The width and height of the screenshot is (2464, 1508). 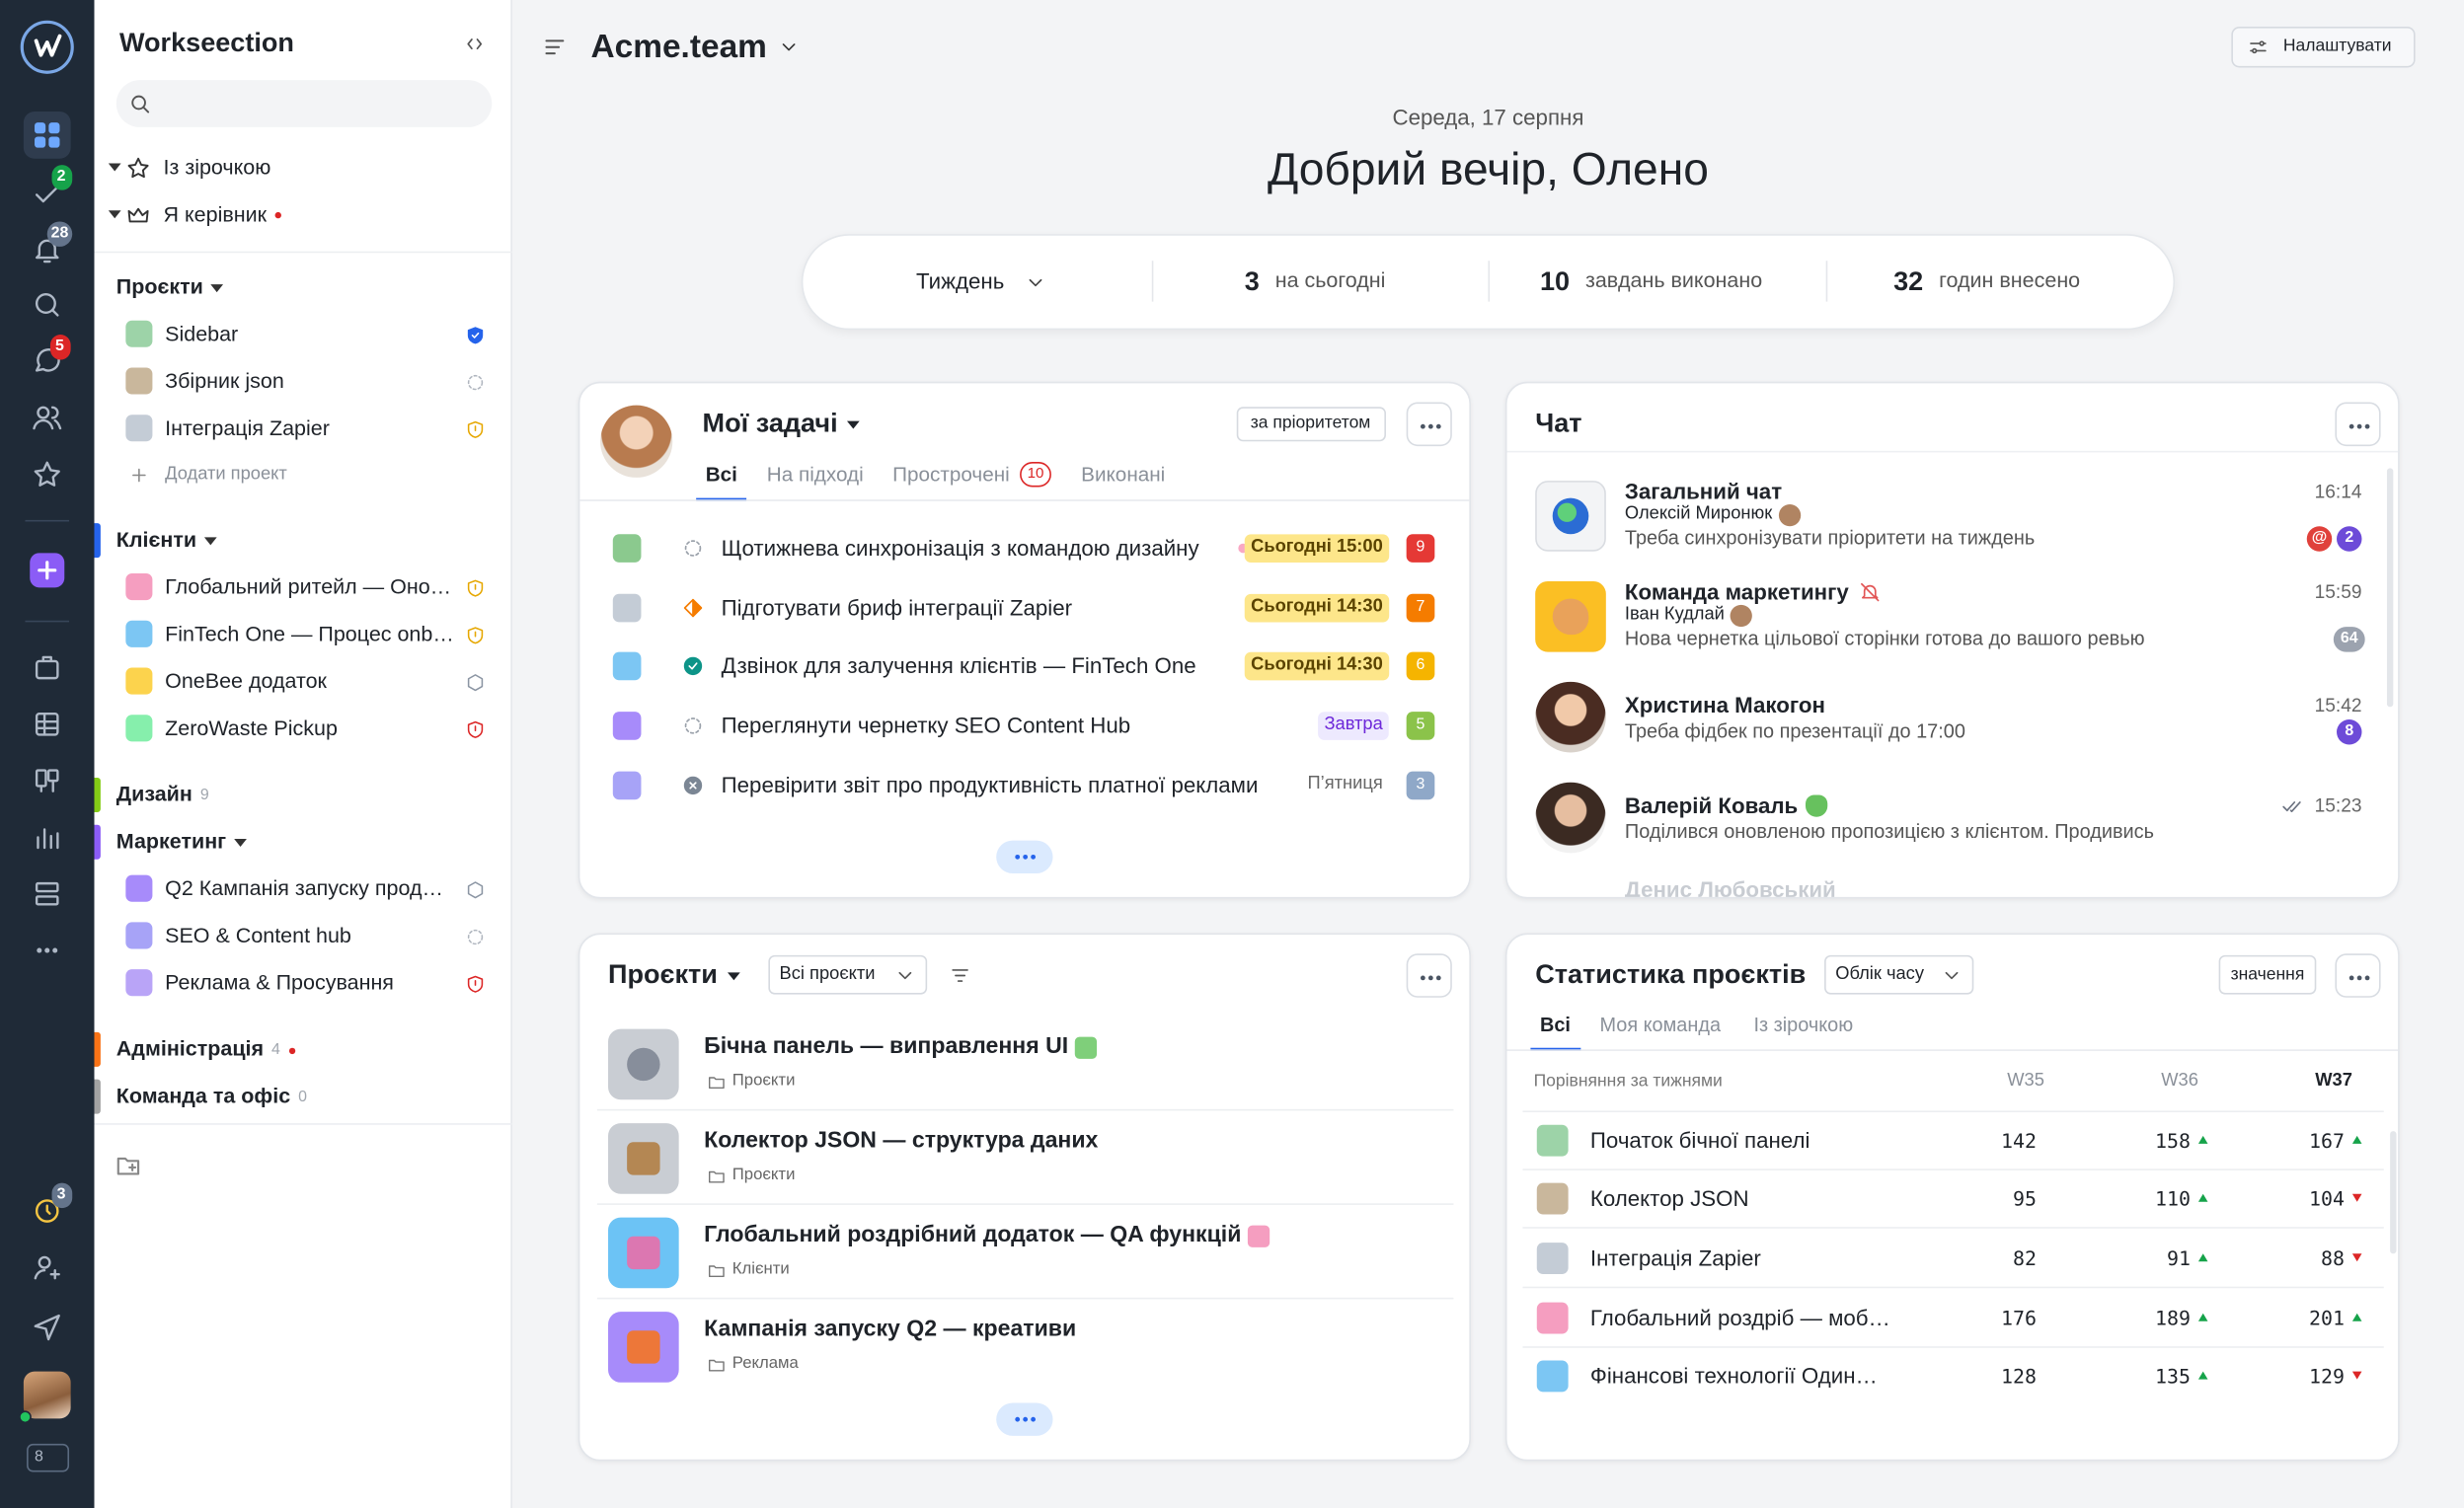 I want to click on group-title: Клієнти, so click(x=156, y=539).